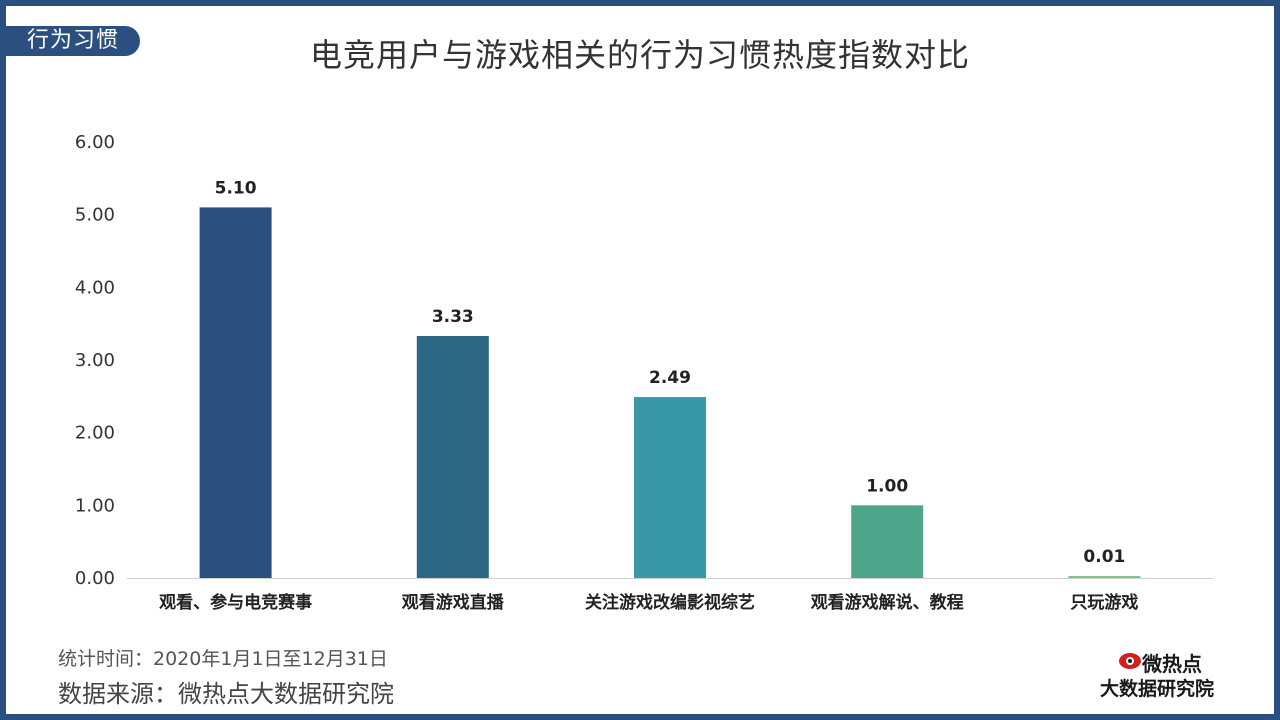 The width and height of the screenshot is (1280, 720). What do you see at coordinates (670, 602) in the screenshot?
I see `x-tick-label: 关注游戏改编影视综艺` at bounding box center [670, 602].